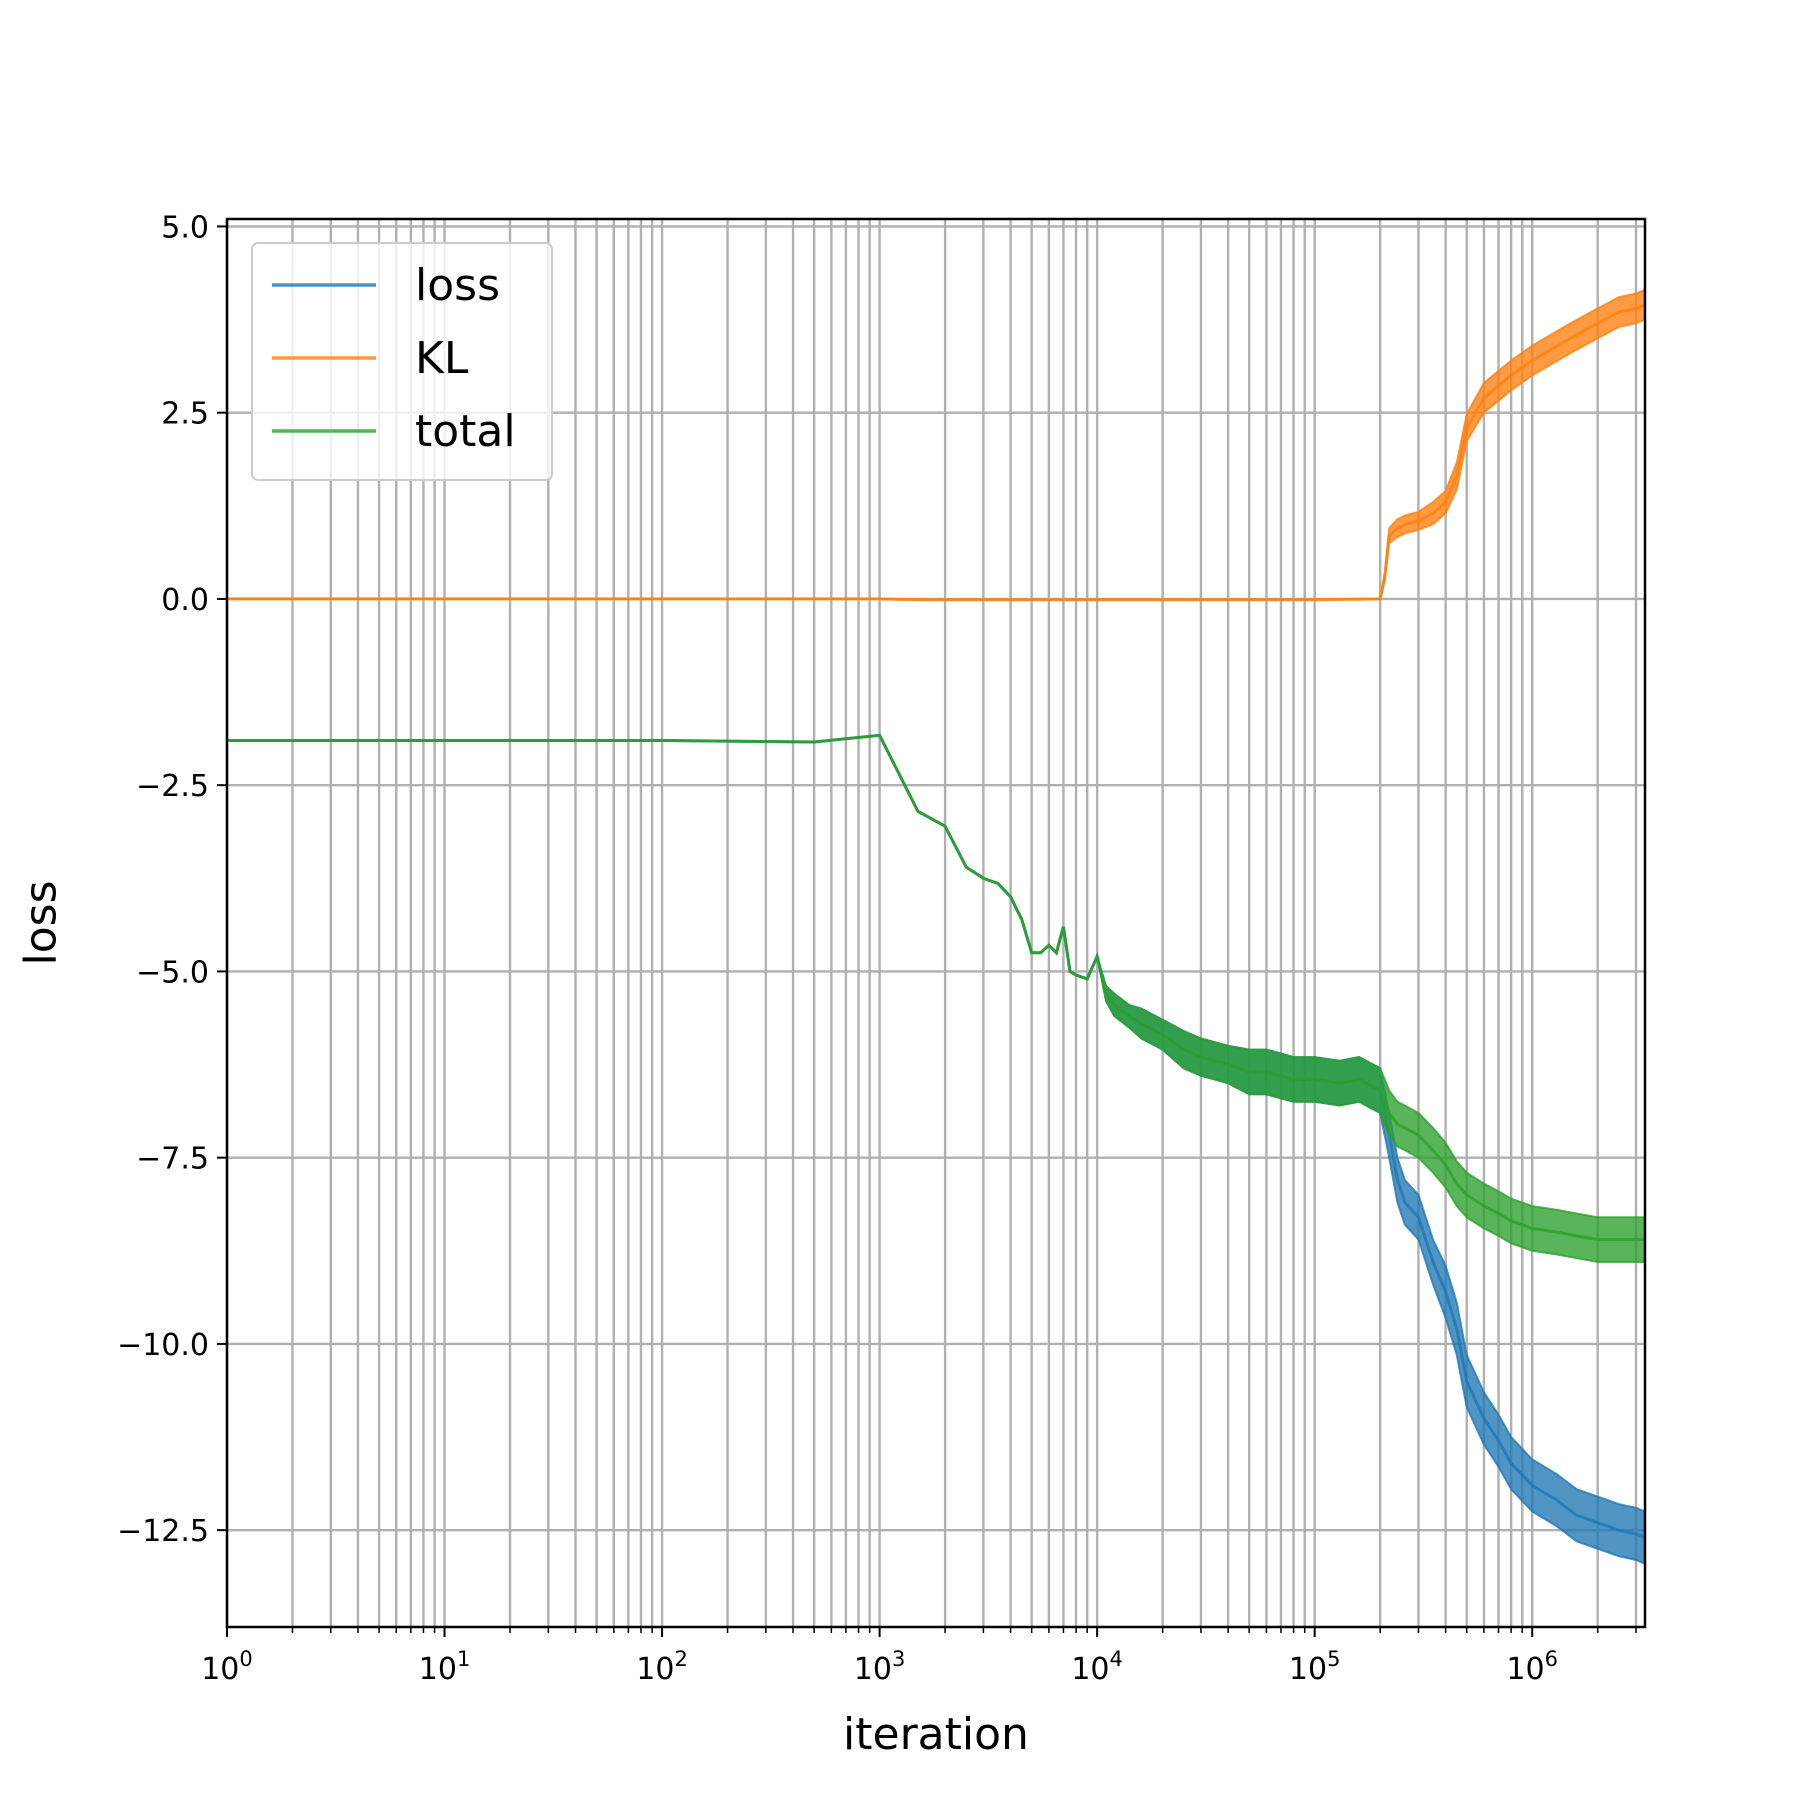  What do you see at coordinates (227, 1667) in the screenshot?
I see `x-tick-label: 10⁰` at bounding box center [227, 1667].